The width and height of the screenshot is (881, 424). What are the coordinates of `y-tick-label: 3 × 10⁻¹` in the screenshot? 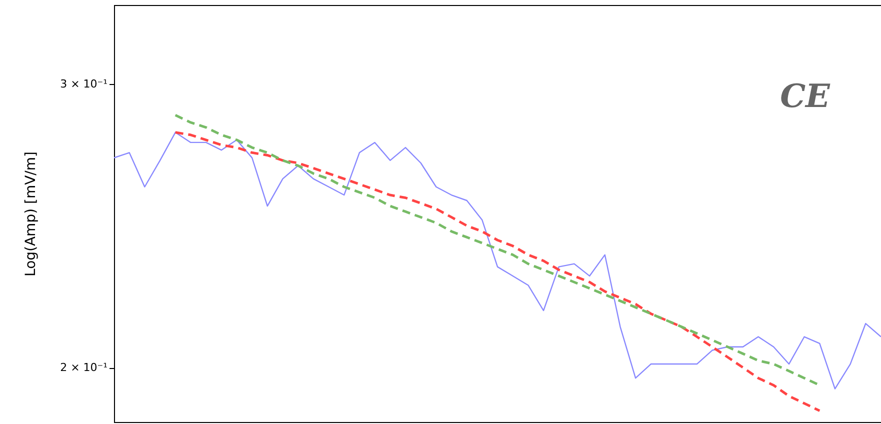 It's located at (84, 84).